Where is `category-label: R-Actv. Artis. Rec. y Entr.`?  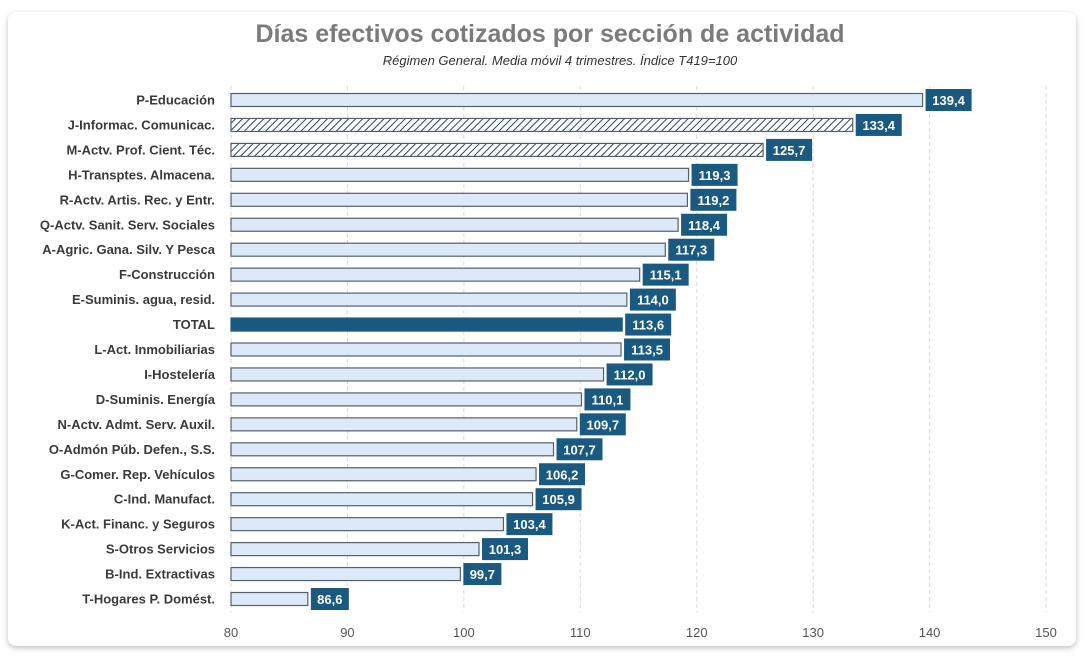 category-label: R-Actv. Artis. Rec. y Entr. is located at coordinates (137, 199).